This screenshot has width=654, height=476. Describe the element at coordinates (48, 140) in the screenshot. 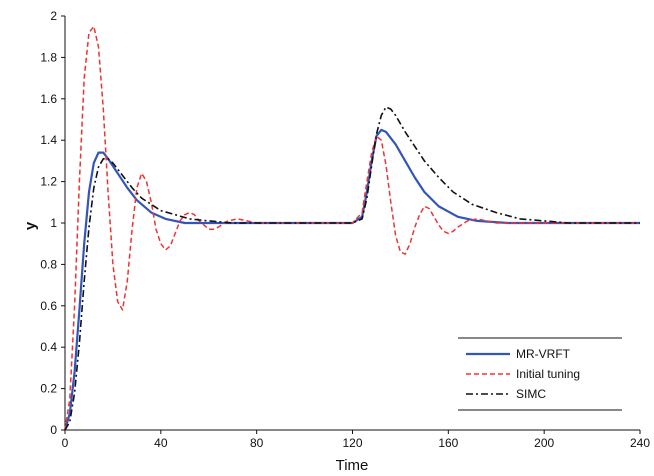

I see `y-tick-label: 1.4` at that location.